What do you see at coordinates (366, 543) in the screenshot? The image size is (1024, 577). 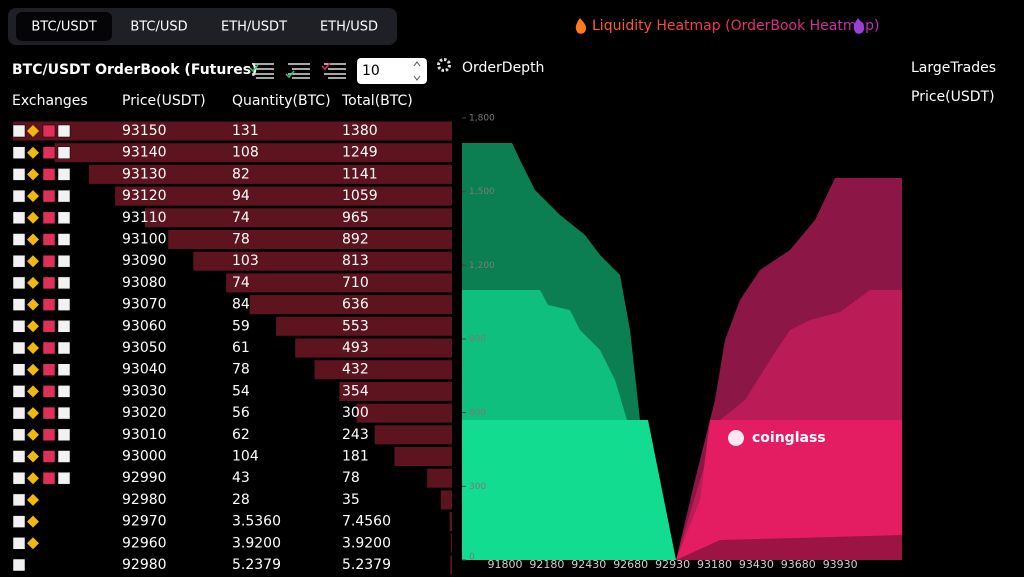 I see `cell: 3.9200` at bounding box center [366, 543].